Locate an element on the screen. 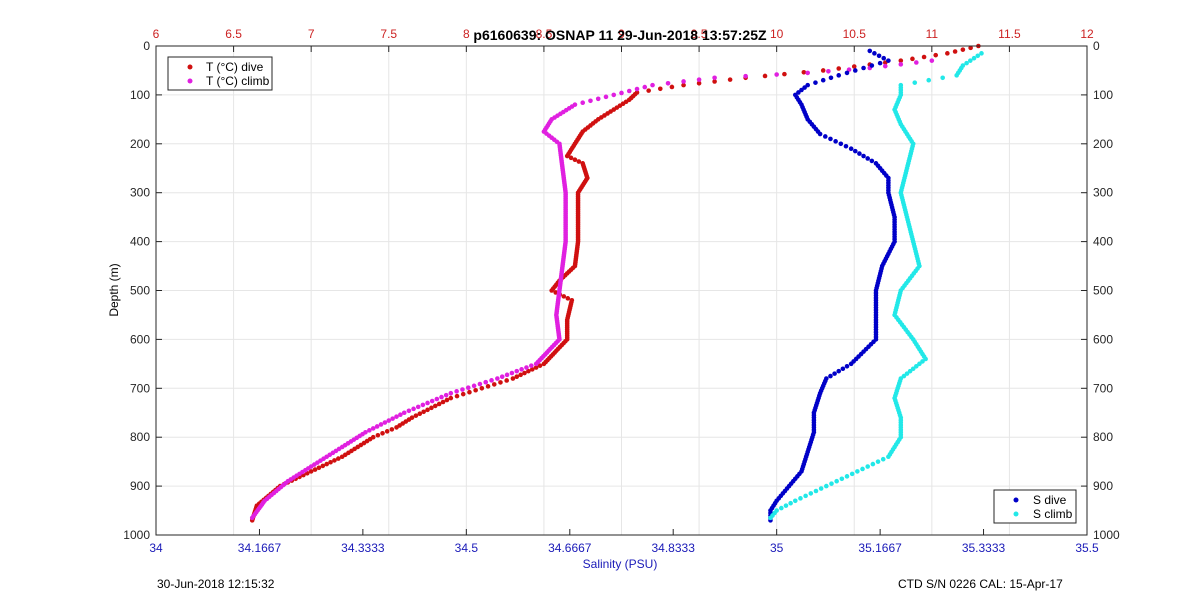  x-bottom-tick-label: 35.1667 is located at coordinates (880, 548).